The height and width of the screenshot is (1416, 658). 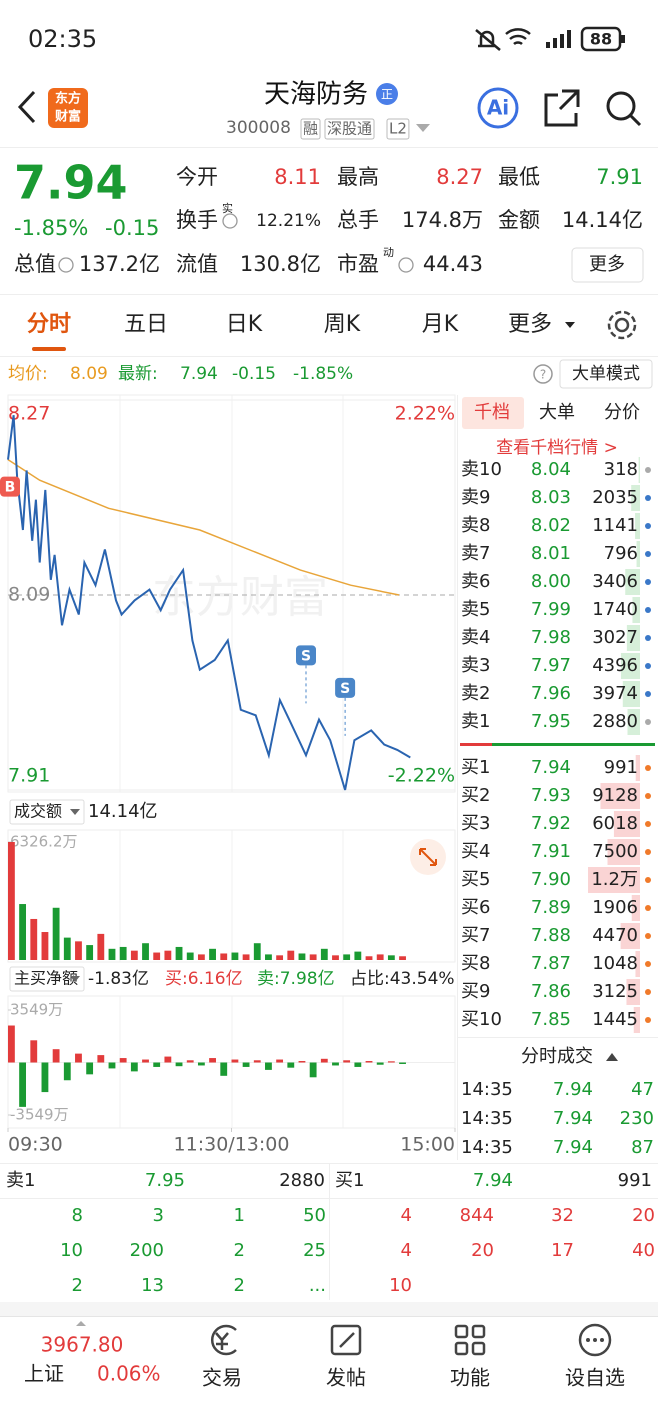 What do you see at coordinates (530, 324) in the screenshot?
I see `tab: 更多` at bounding box center [530, 324].